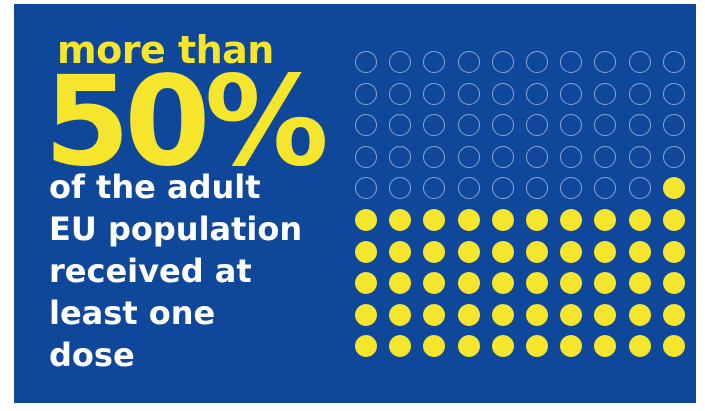 The height and width of the screenshot is (411, 705). What do you see at coordinates (150, 271) in the screenshot?
I see `description-line: received at` at bounding box center [150, 271].